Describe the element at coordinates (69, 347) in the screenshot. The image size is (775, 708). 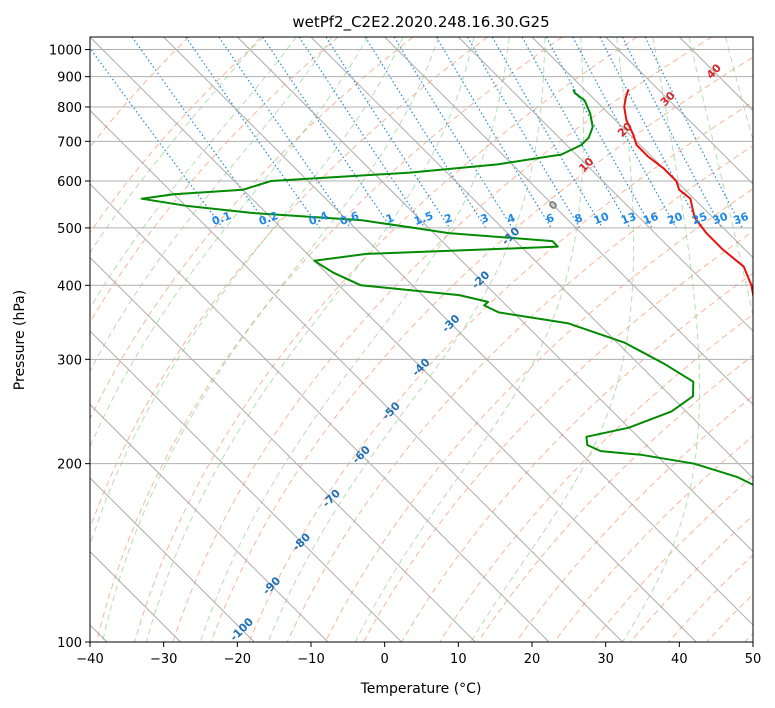
I see `y-axis: 100 200 300 400 500 600 700 800 900 1000` at that location.